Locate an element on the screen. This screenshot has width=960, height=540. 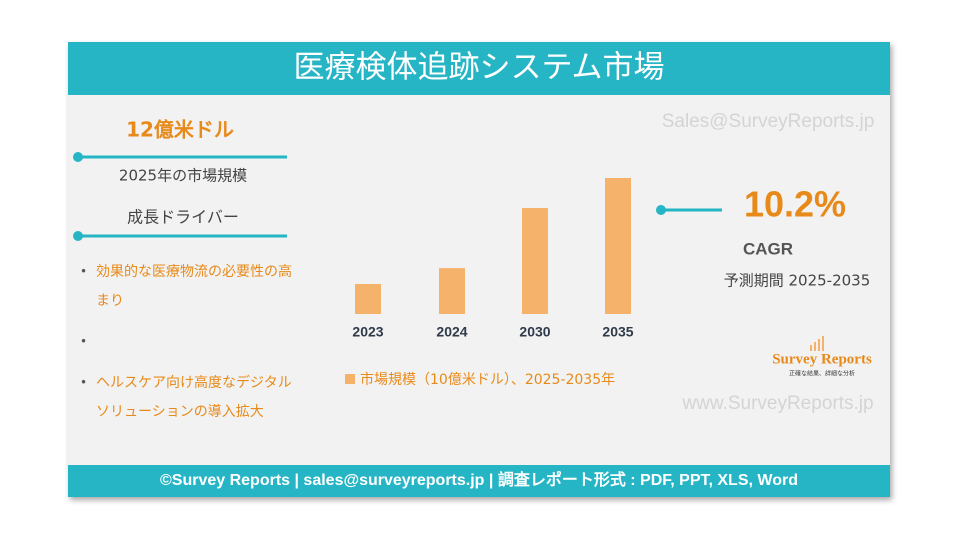
watermark-web: www.SurveyReports.jp is located at coordinates (777, 403).